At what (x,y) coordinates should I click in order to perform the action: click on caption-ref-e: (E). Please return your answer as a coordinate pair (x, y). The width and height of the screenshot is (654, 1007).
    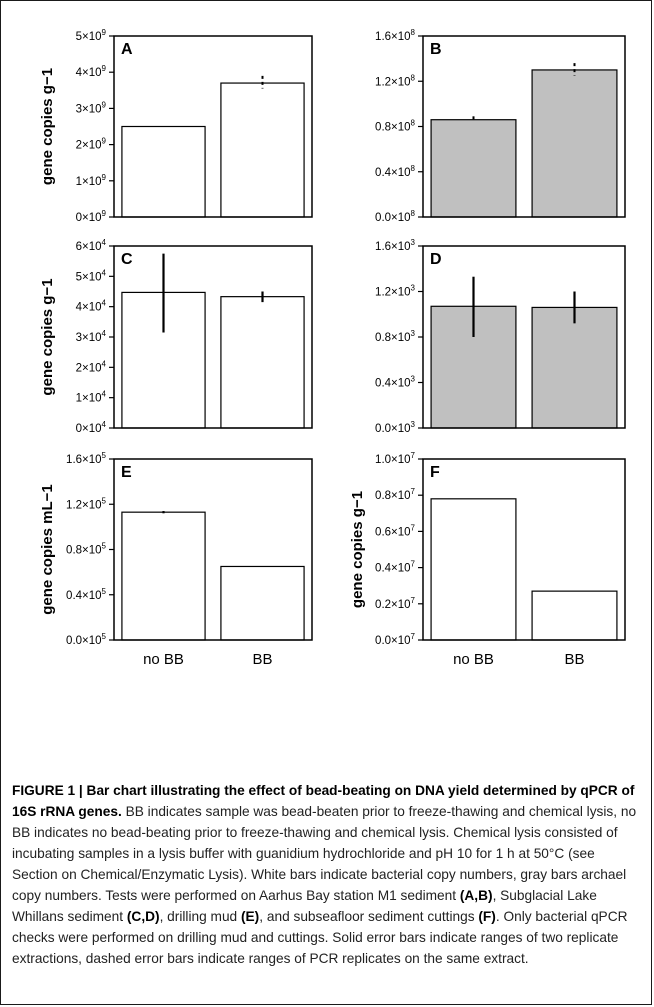
    Looking at the image, I should click on (250, 916).